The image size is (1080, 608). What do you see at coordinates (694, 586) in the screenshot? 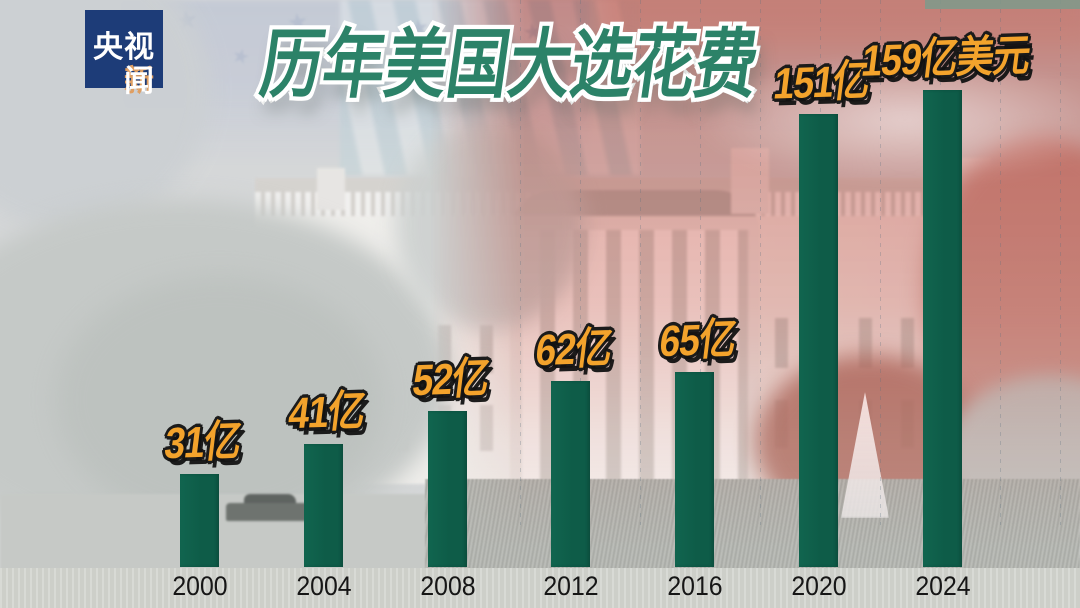
I see `x-axis-label: 2016` at bounding box center [694, 586].